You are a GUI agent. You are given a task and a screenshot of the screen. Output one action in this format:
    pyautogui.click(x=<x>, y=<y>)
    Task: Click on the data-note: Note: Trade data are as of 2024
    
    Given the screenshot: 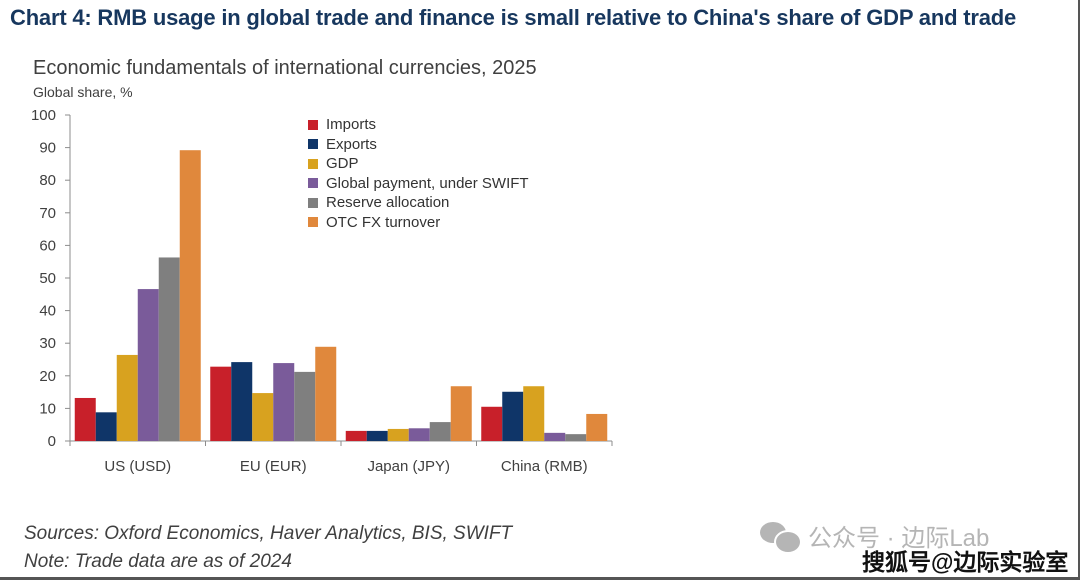 What is the action you would take?
    pyautogui.click(x=158, y=561)
    